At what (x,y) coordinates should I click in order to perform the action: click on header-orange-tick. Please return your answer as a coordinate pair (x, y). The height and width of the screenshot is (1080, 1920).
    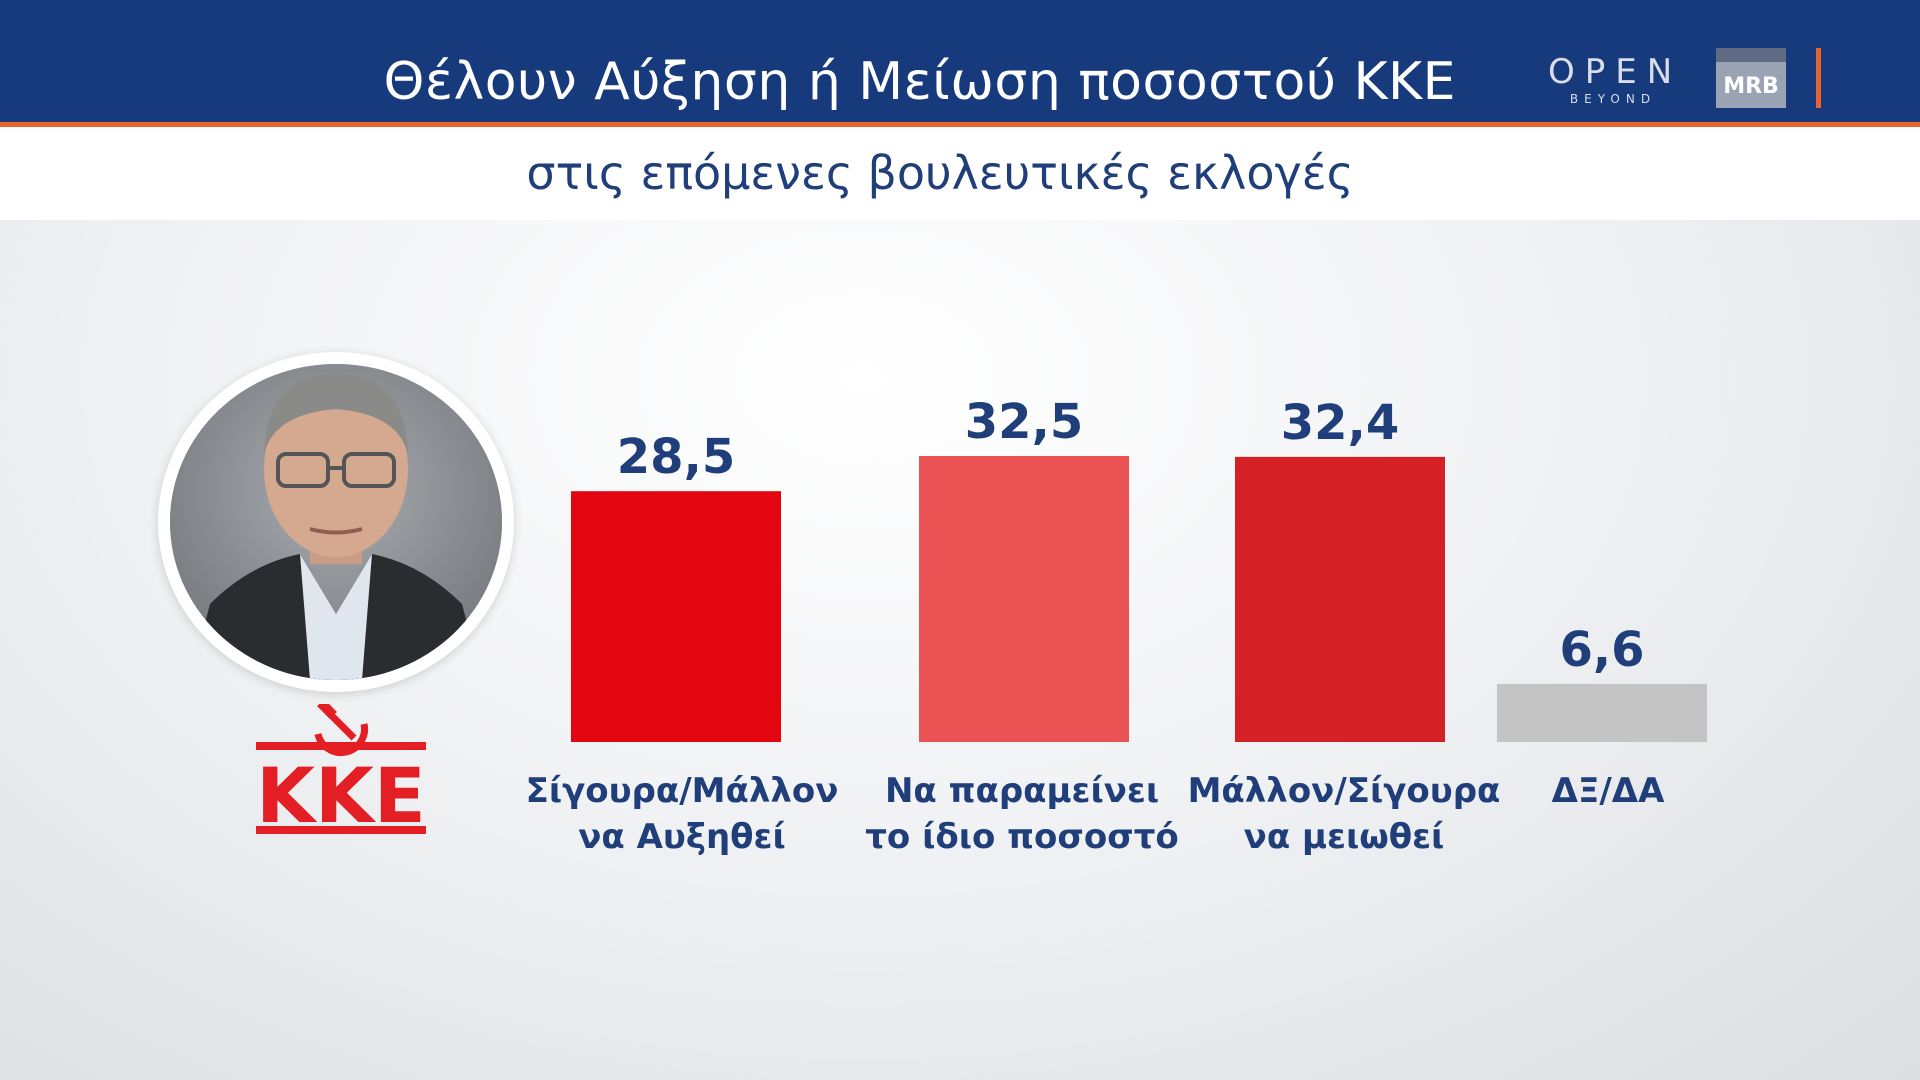
    Looking at the image, I should click on (1818, 78).